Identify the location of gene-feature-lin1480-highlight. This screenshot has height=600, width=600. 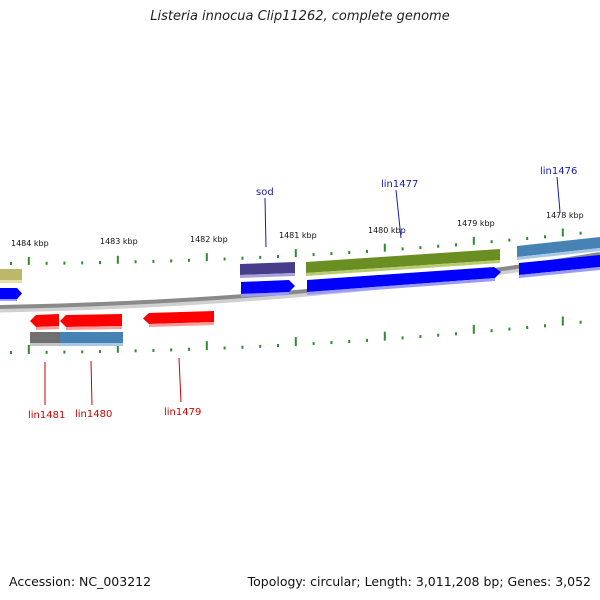
(91, 344).